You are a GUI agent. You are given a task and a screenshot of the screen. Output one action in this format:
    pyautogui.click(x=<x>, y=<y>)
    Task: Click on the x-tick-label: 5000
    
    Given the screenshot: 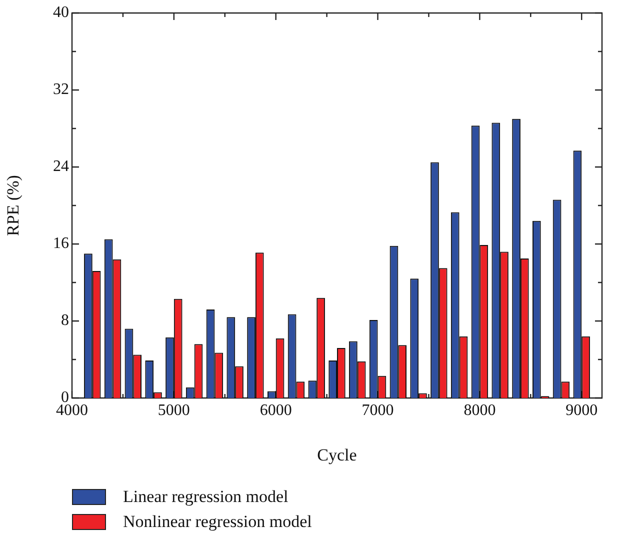 What is the action you would take?
    pyautogui.click(x=174, y=410)
    